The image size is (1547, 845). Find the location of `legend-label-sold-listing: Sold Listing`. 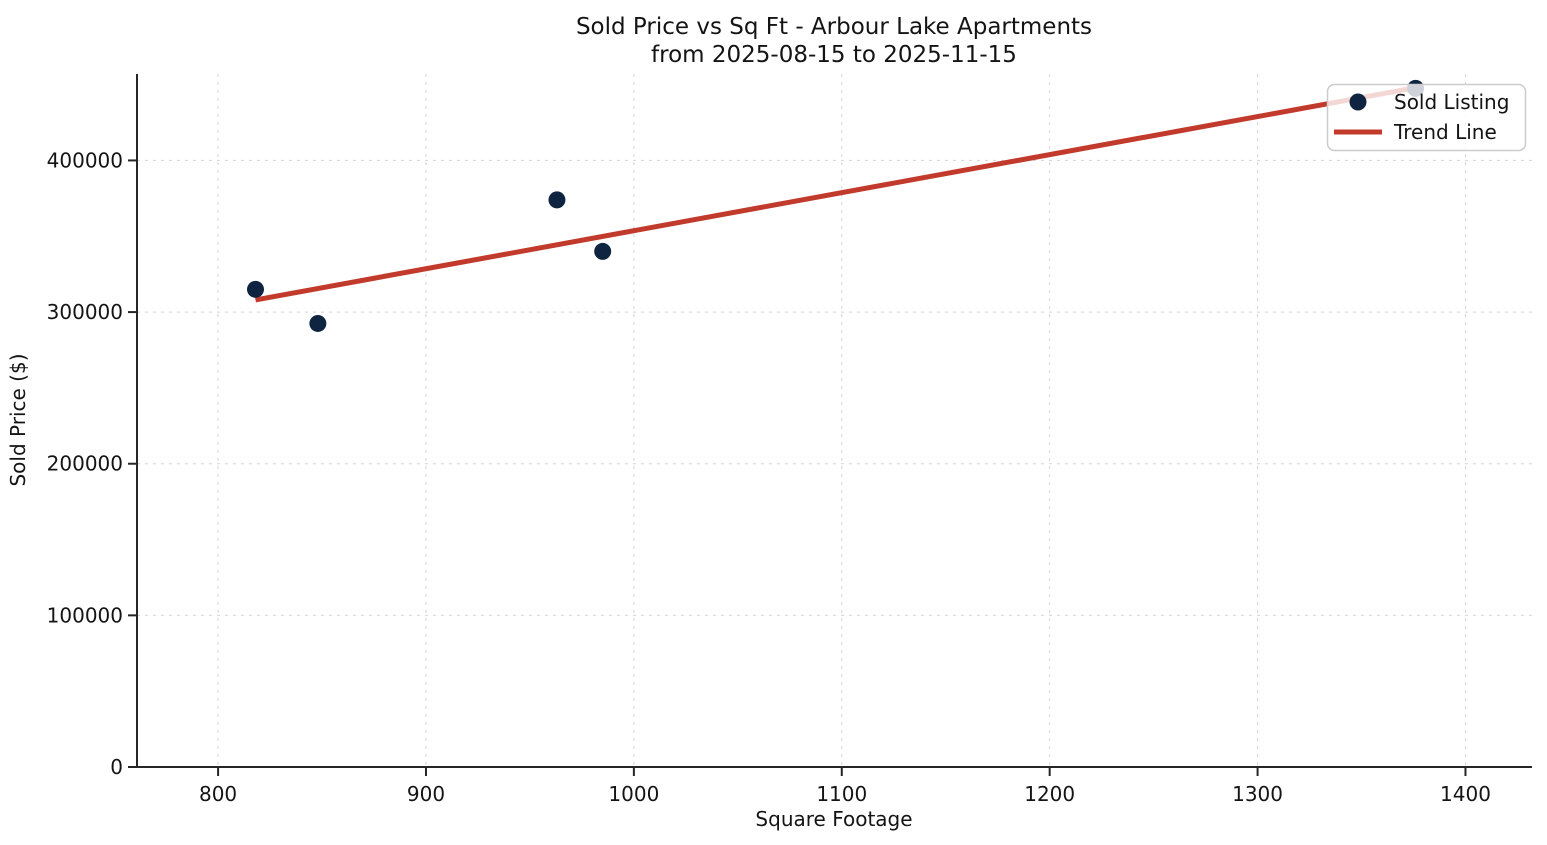

legend-label-sold-listing: Sold Listing is located at coordinates (1451, 102).